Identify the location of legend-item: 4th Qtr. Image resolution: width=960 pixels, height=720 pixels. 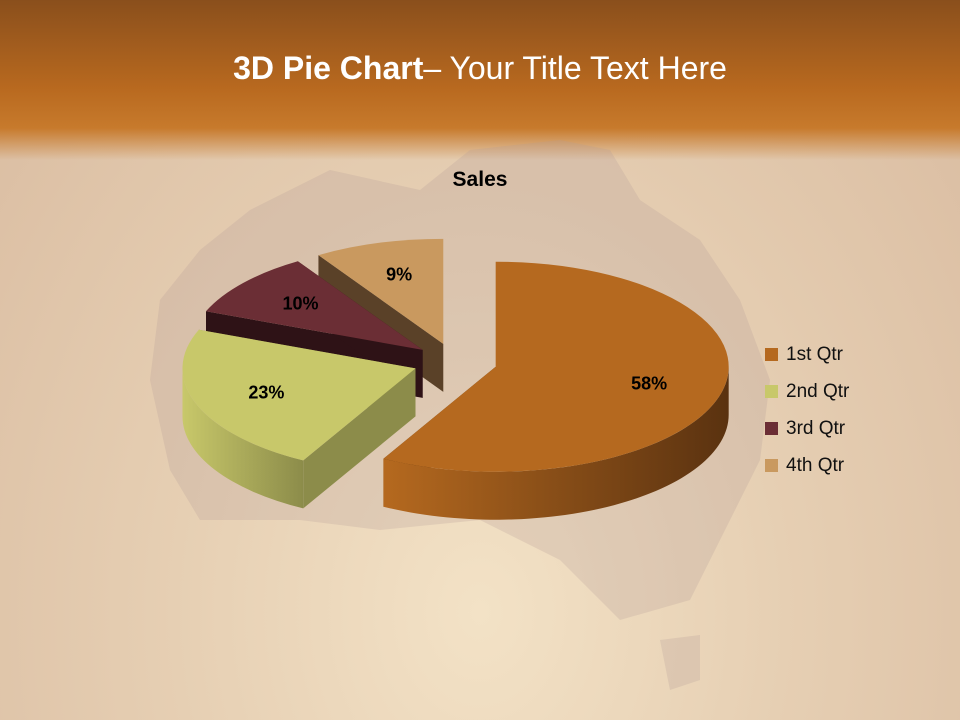
(807, 465).